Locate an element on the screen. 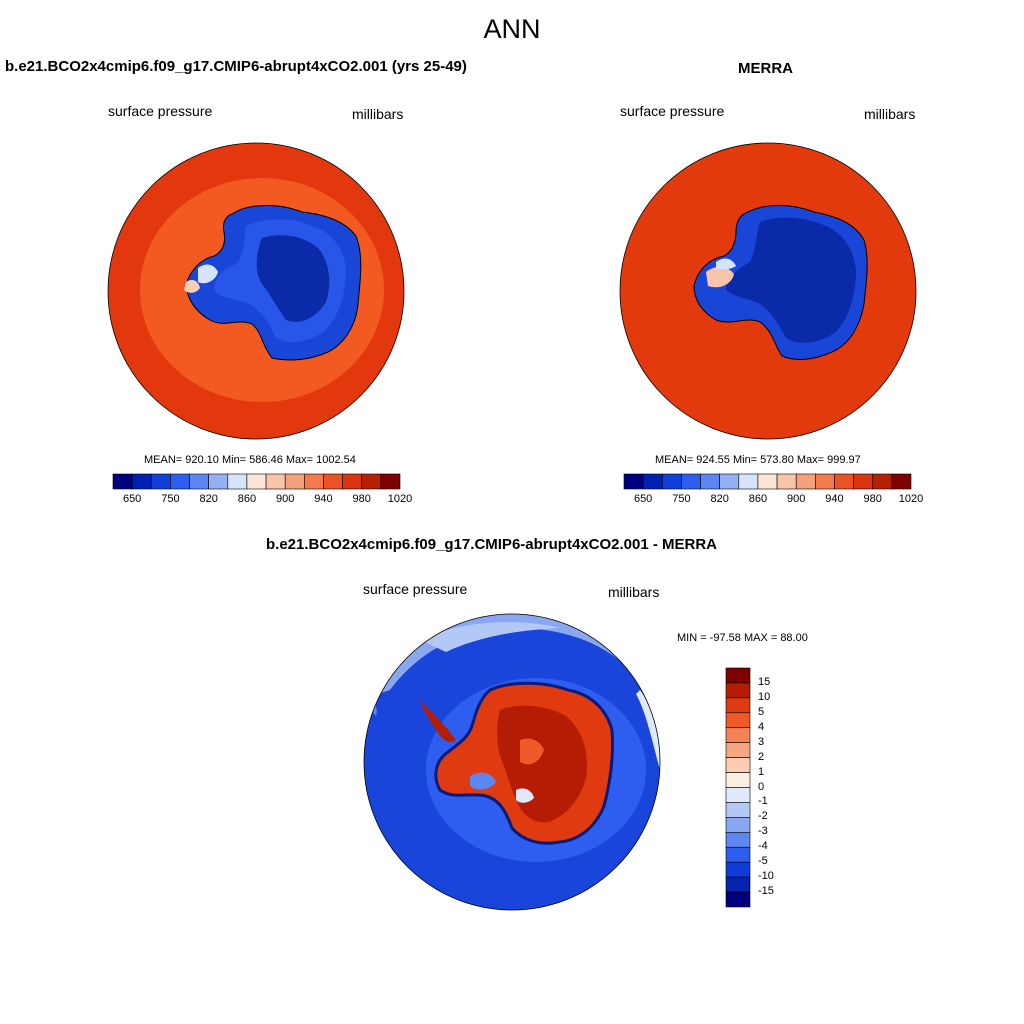  panel-2-stats: MEAN= 924.55 Min= 573.80 Max= 999.97 is located at coordinates (758, 460).